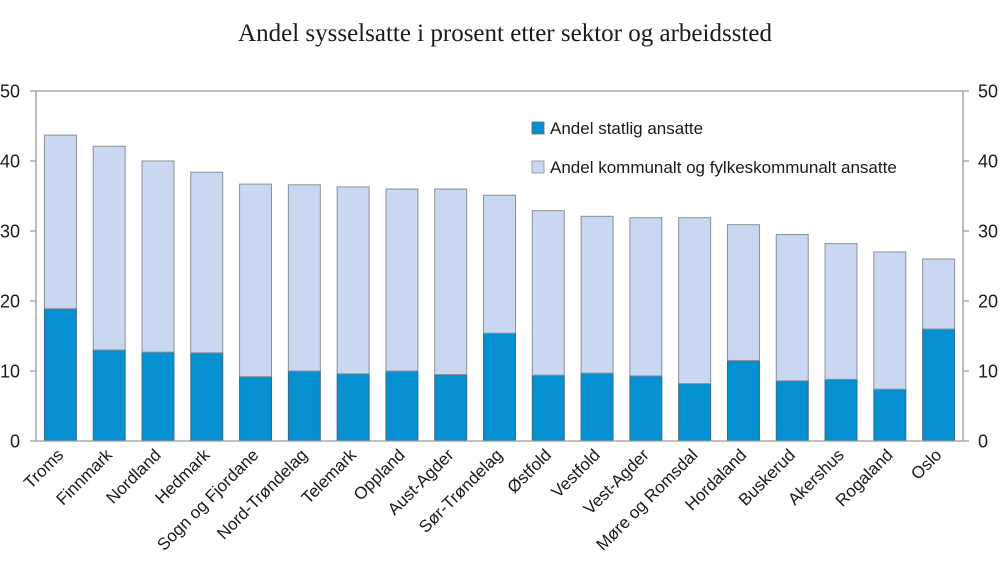 The image size is (1000, 587). Describe the element at coordinates (926, 464) in the screenshot. I see `x-tick-label: Oslo` at that location.